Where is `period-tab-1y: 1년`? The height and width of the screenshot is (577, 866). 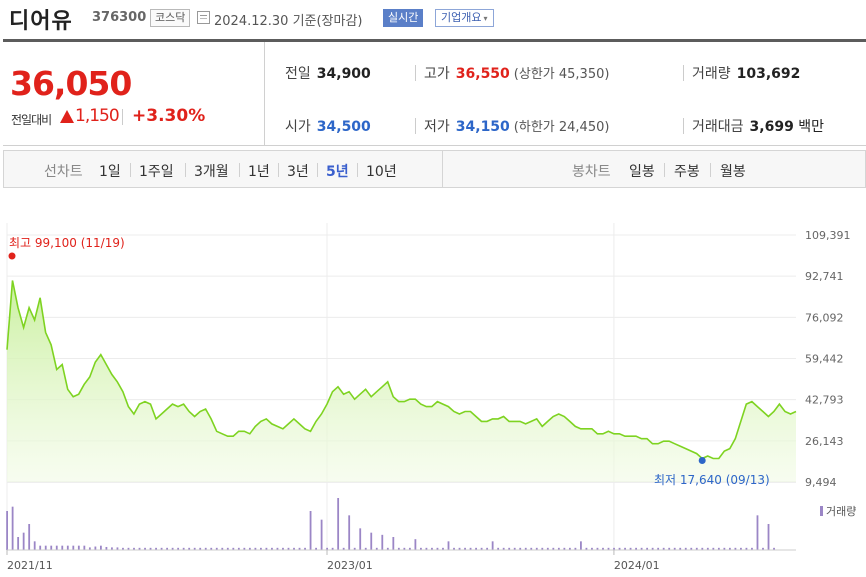 period-tab-1y: 1년 is located at coordinates (259, 172).